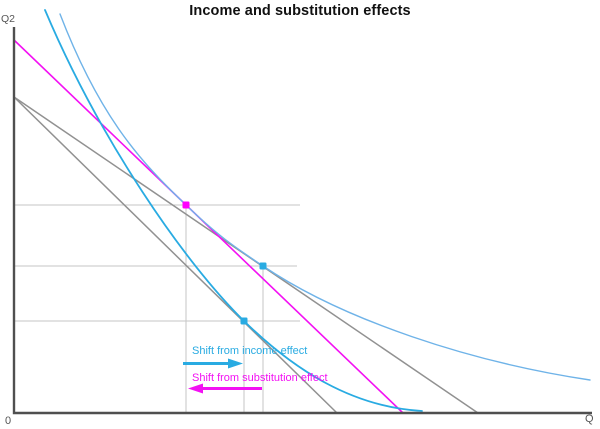 Image resolution: width=600 pixels, height=429 pixels. What do you see at coordinates (250, 351) in the screenshot?
I see `income-effect-label: Shift from income effect` at bounding box center [250, 351].